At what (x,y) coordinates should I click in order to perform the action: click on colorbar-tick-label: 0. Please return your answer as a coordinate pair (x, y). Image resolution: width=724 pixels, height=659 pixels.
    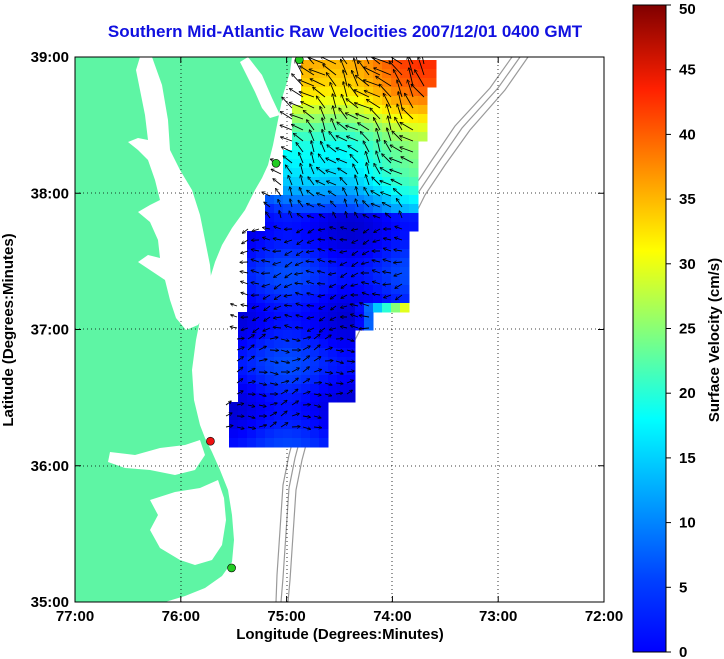
    Looking at the image, I should click on (683, 651).